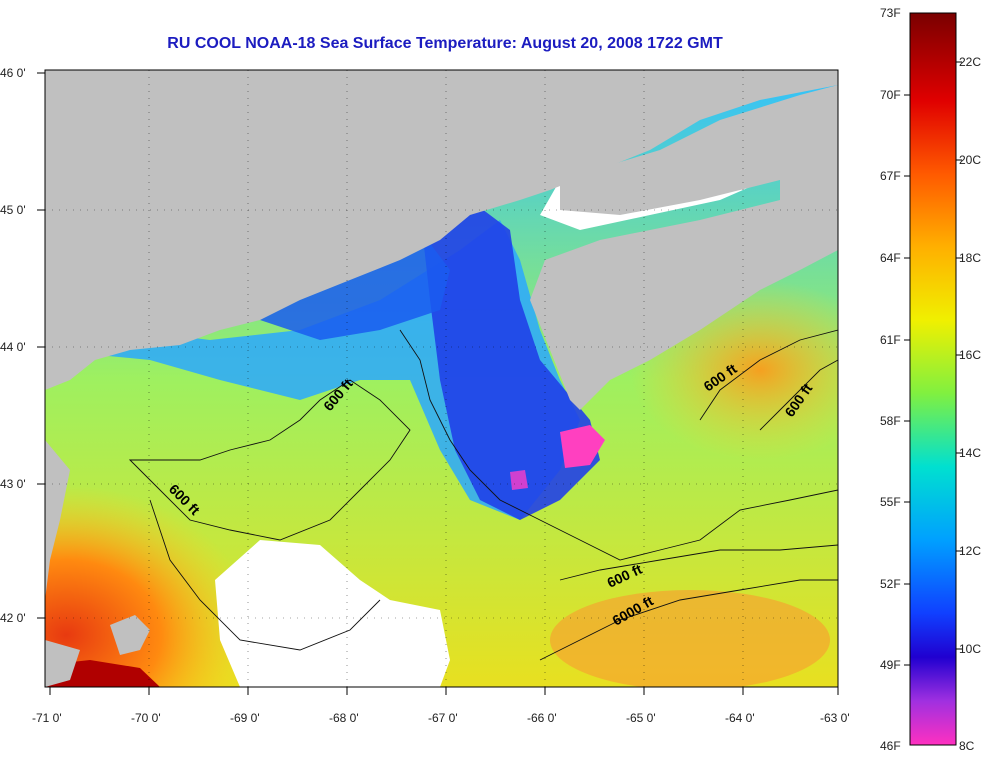 The height and width of the screenshot is (761, 984). What do you see at coordinates (970, 551) in the screenshot?
I see `colorbar-c-label: 12C` at bounding box center [970, 551].